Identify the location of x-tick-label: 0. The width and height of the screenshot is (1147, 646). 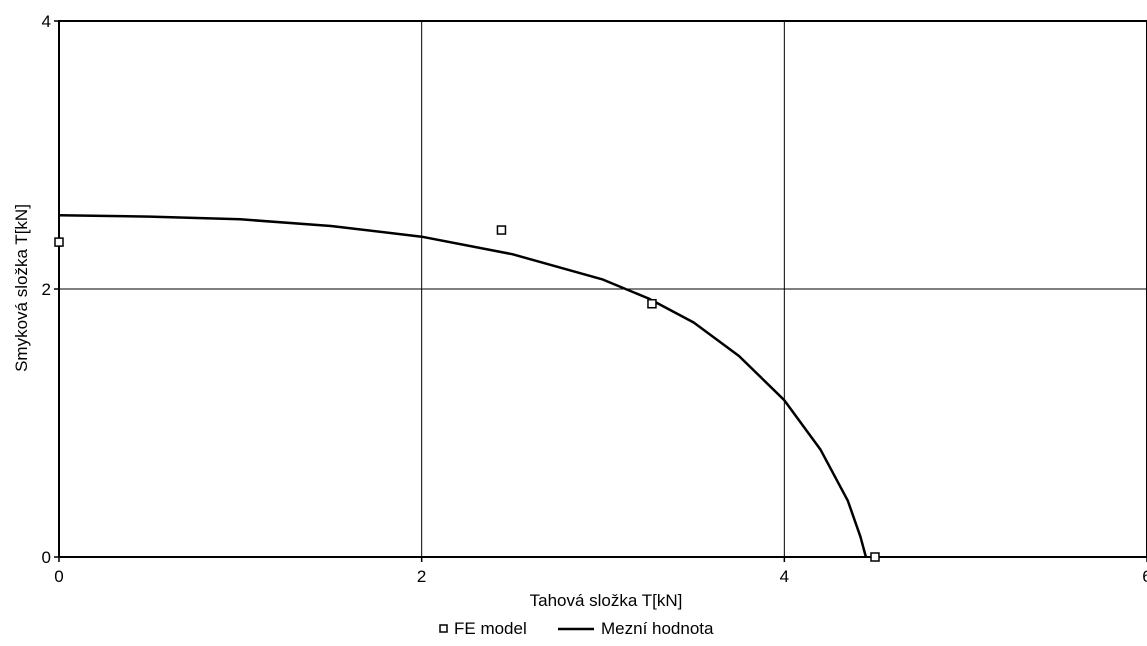
(58, 576).